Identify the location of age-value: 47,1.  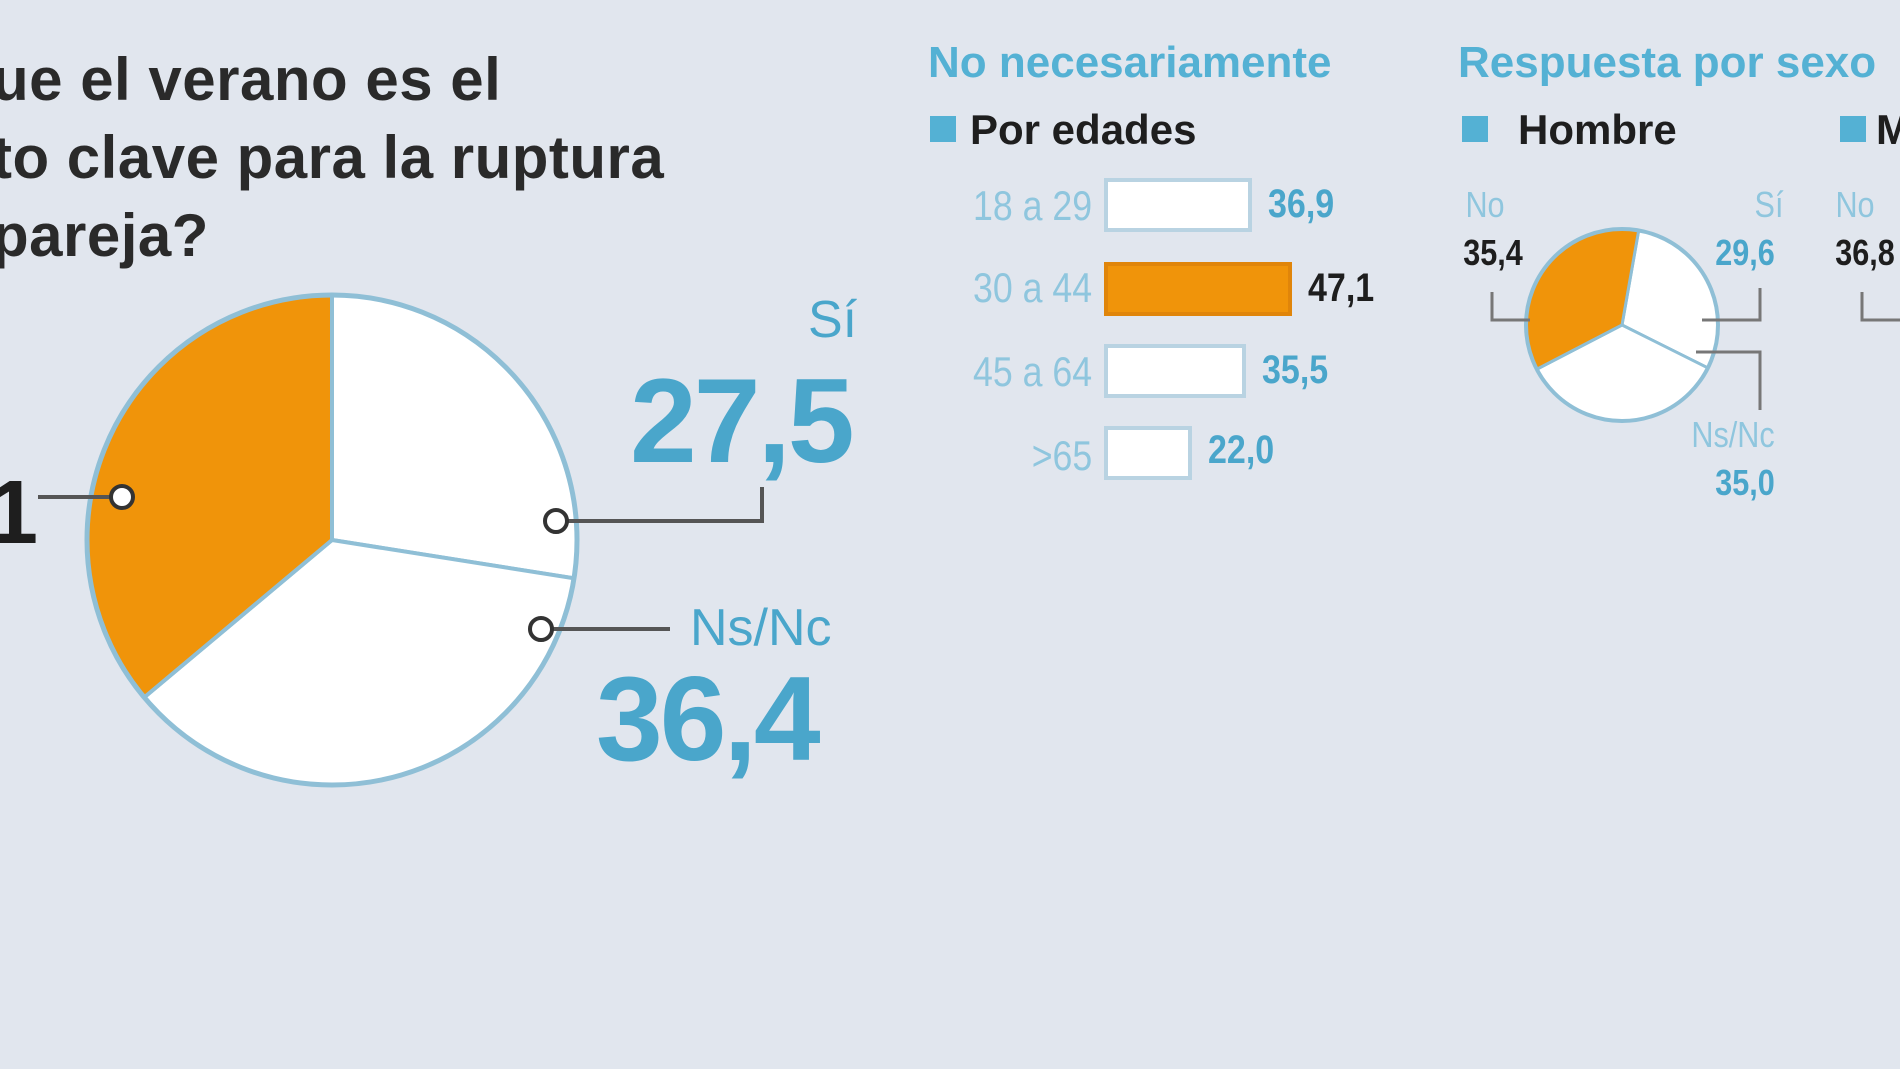
(1341, 288).